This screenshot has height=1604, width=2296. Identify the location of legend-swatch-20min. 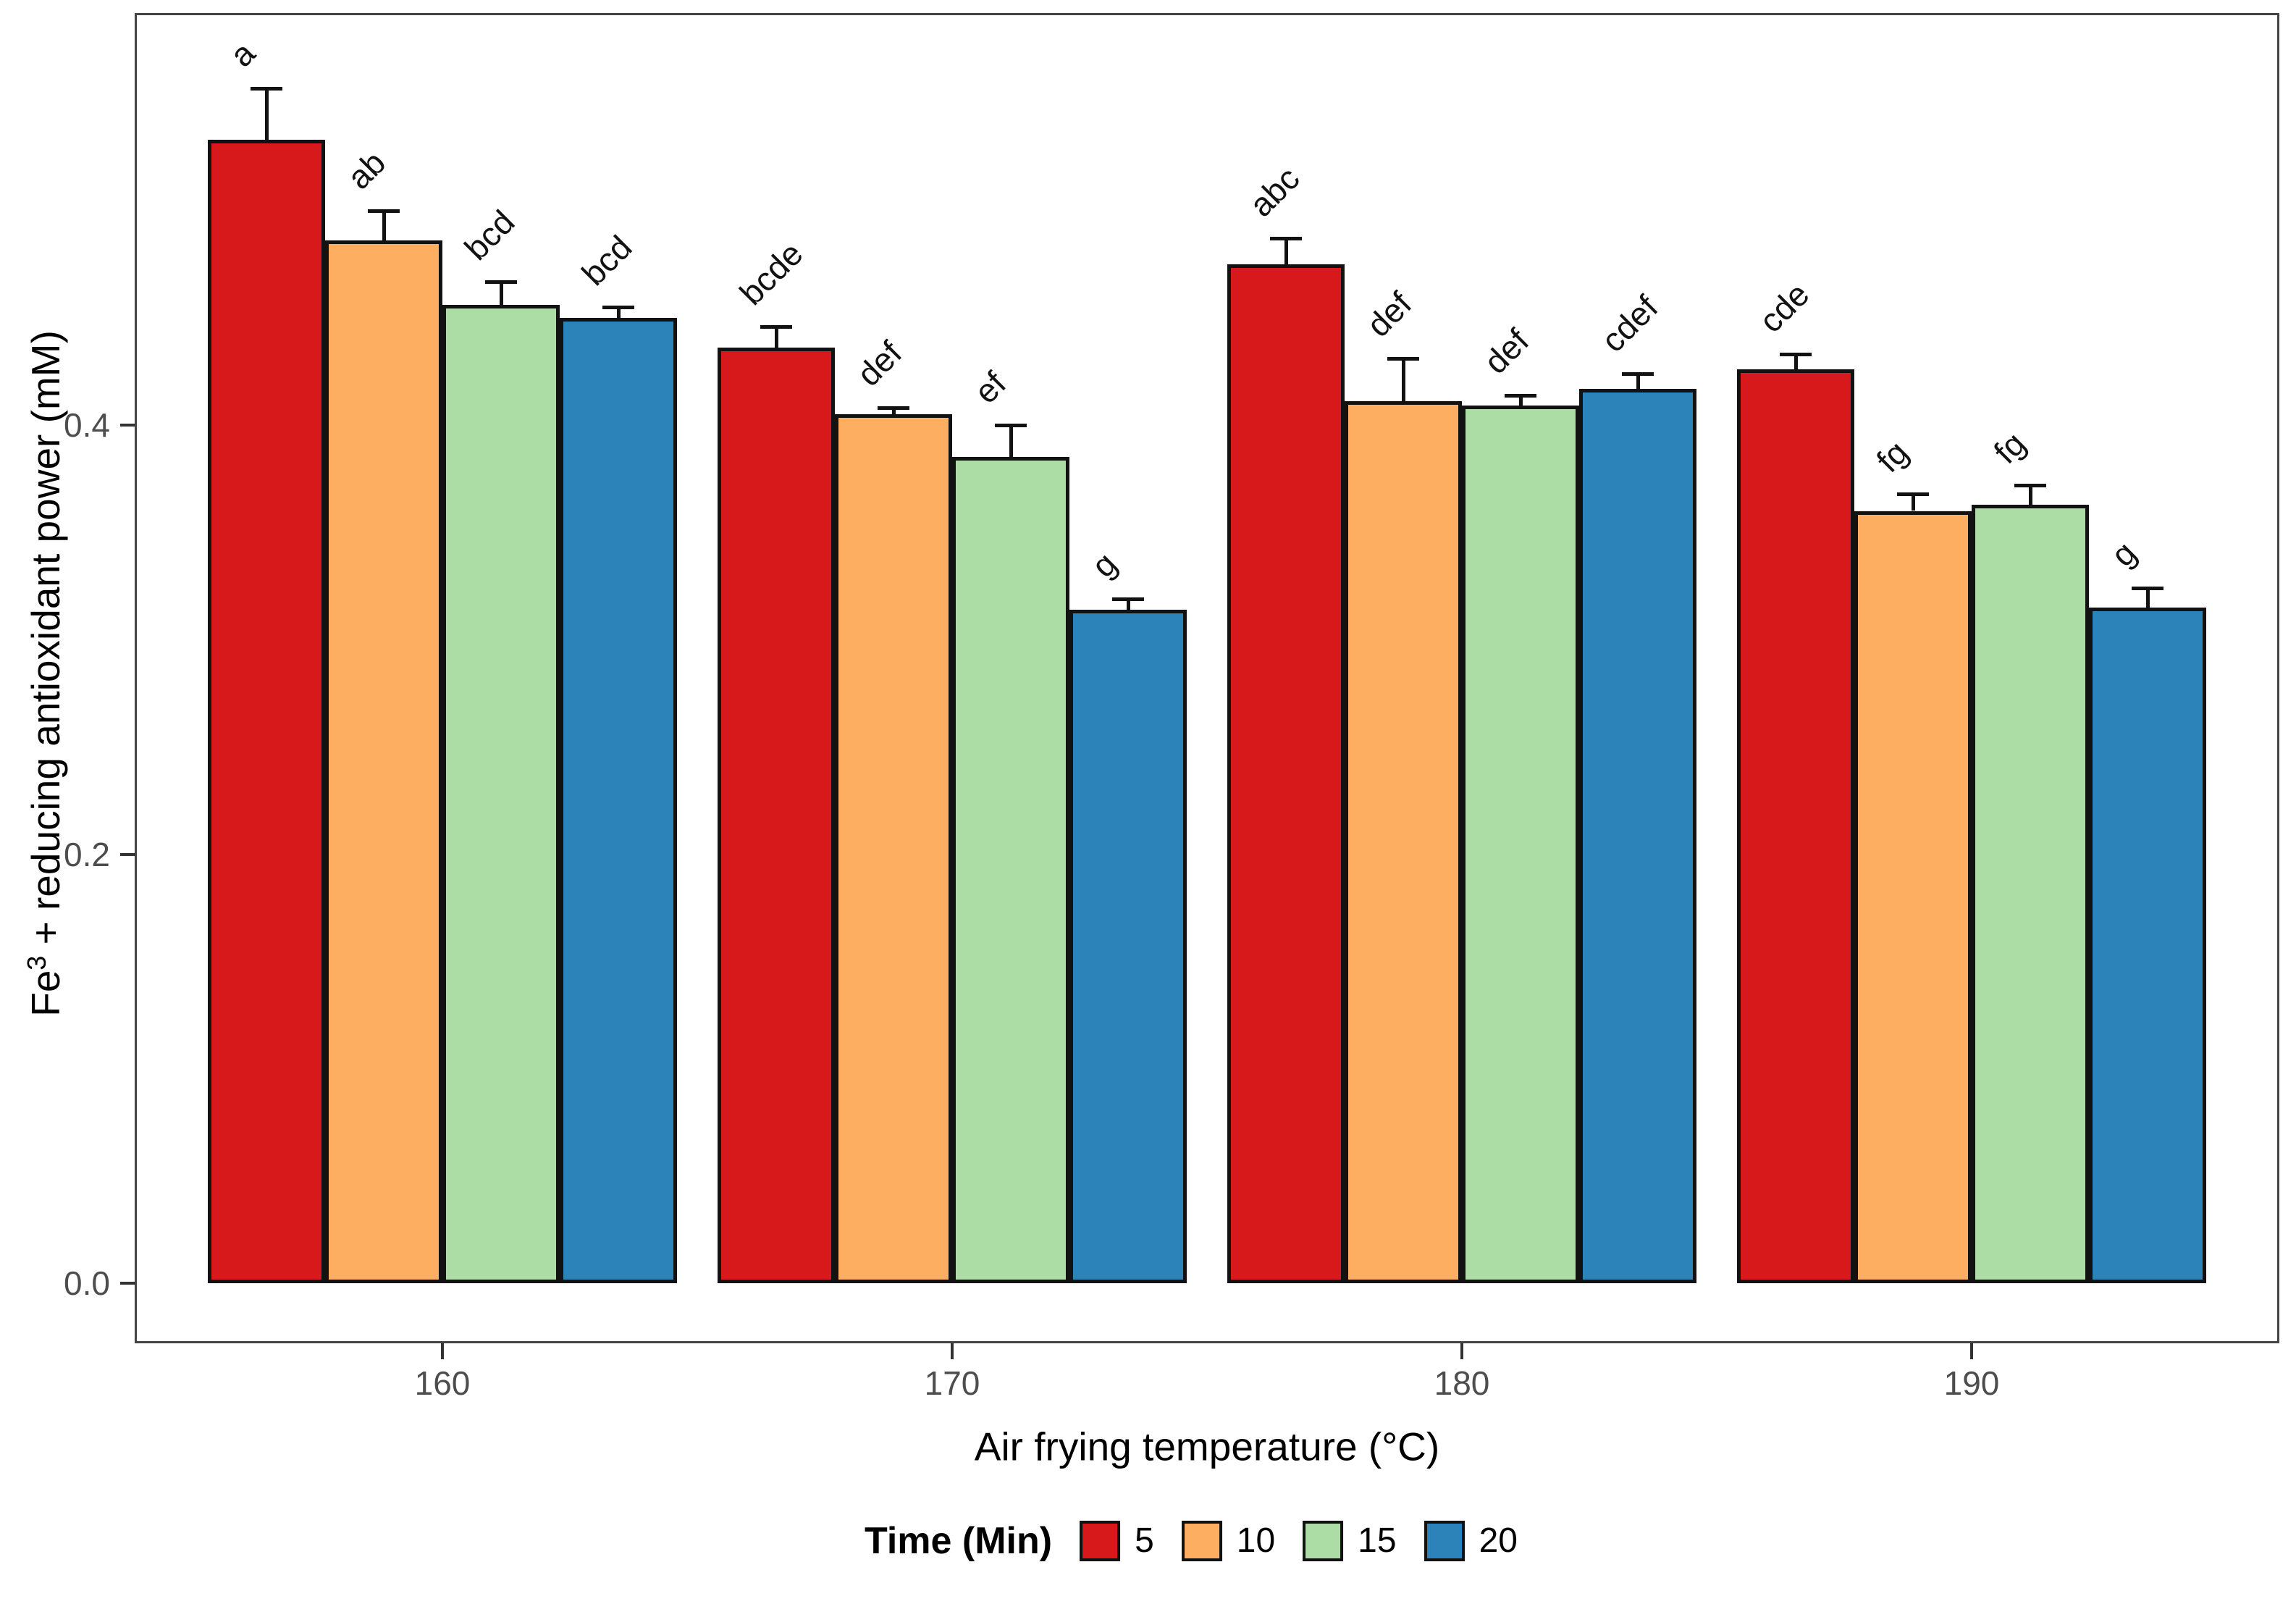
(1444, 1541).